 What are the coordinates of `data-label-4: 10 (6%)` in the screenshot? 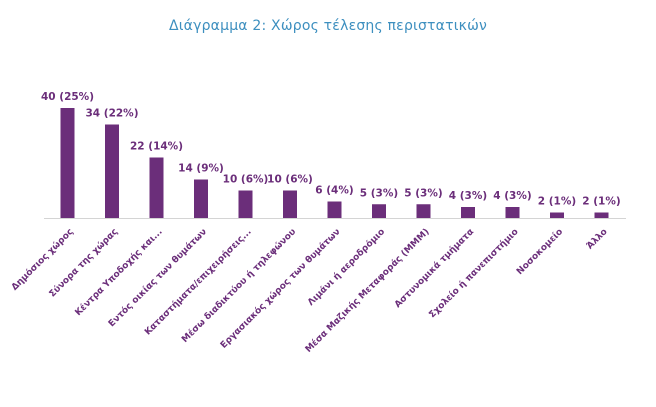 It's located at (246, 180).